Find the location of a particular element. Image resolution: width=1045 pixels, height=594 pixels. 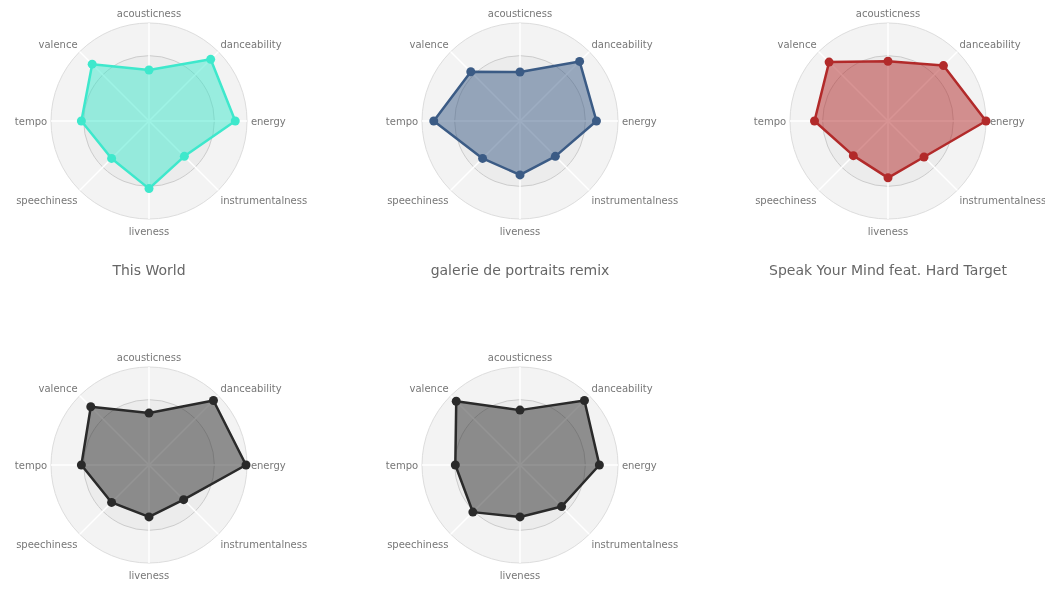

text: This World is located at coordinates (148, 270).